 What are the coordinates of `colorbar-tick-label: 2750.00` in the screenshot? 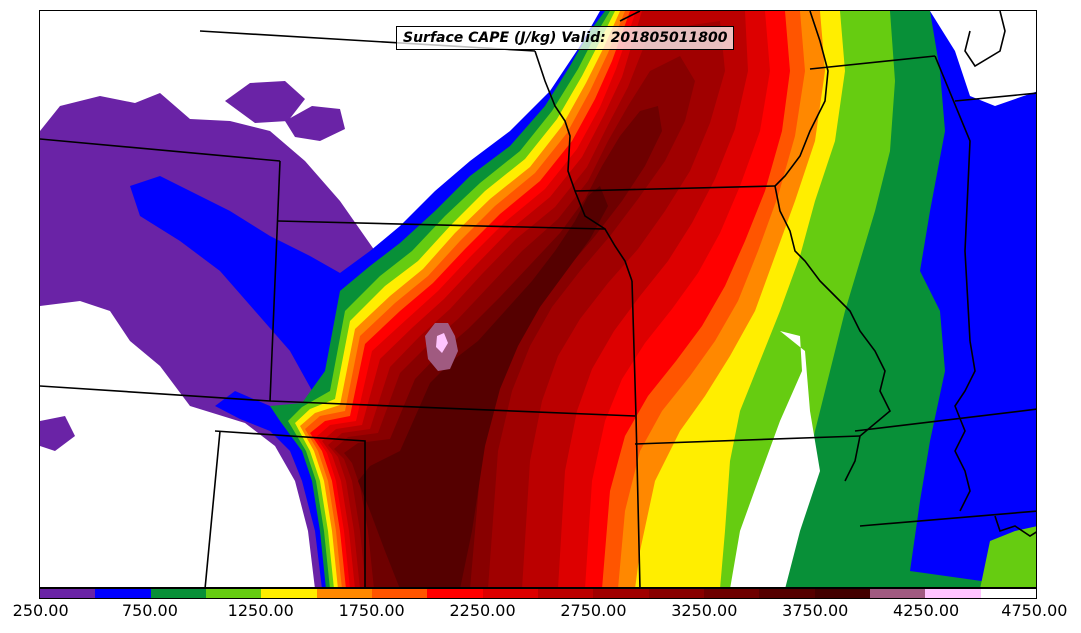 It's located at (593, 610).